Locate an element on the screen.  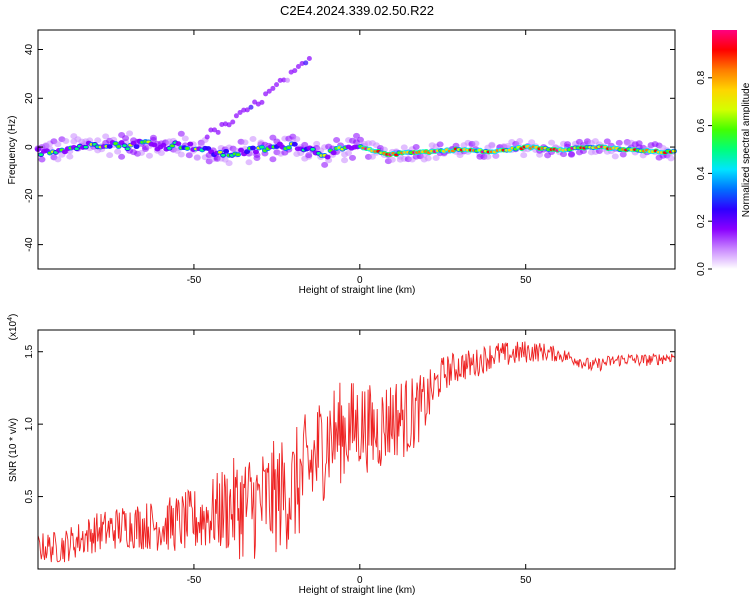
colorbar-tick-label: 0.8 is located at coordinates (701, 77).